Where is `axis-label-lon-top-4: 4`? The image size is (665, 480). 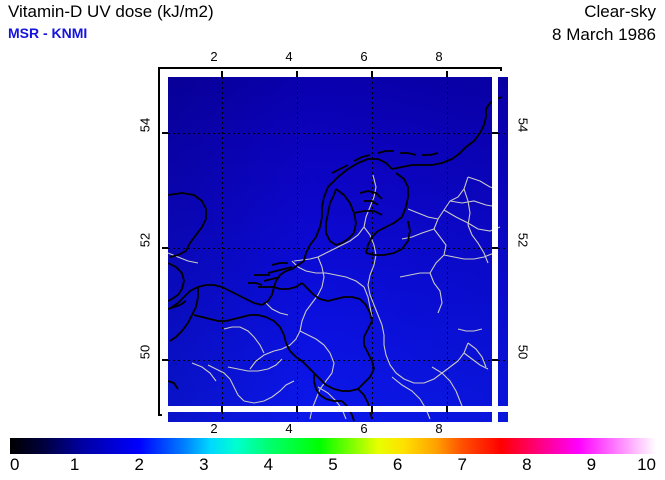 axis-label-lon-top-4: 4 is located at coordinates (289, 56).